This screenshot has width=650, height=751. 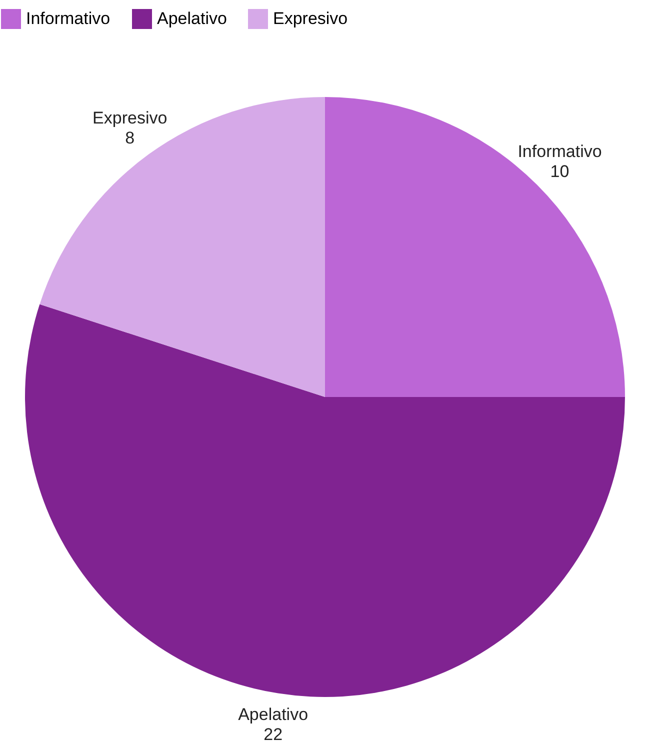 I want to click on legend-label: Informativo, so click(x=68, y=18).